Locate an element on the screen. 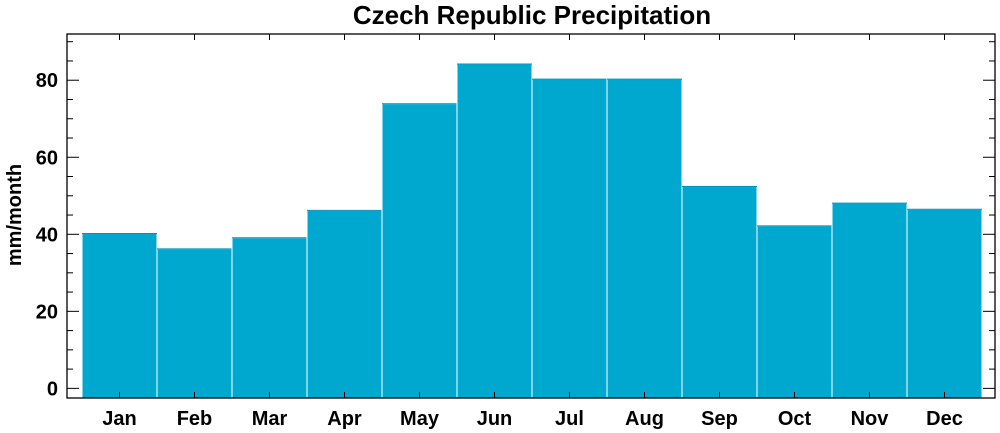 The width and height of the screenshot is (1000, 433). bar-jan is located at coordinates (119, 316).